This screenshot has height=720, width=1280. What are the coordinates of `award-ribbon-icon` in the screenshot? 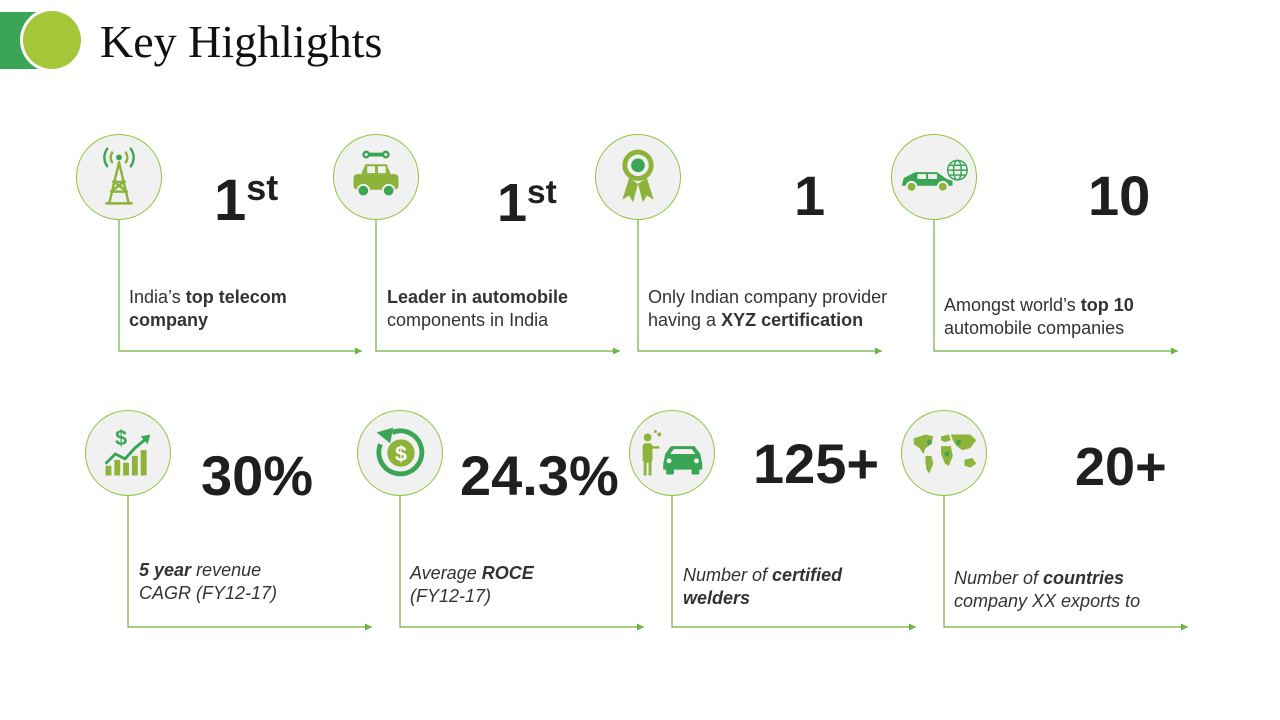 It's located at (638, 177).